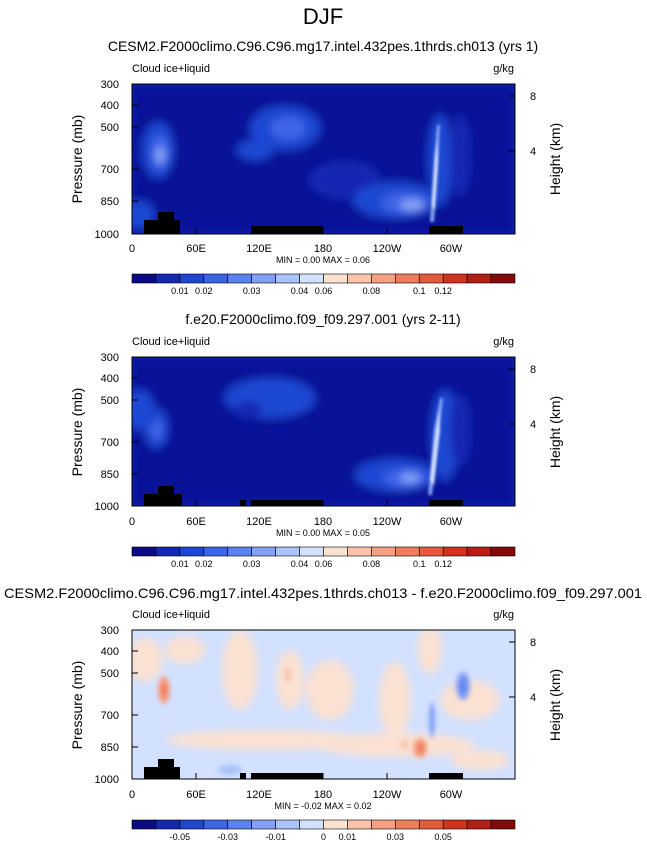  I want to click on colorbar-label: 0.04, so click(300, 291).